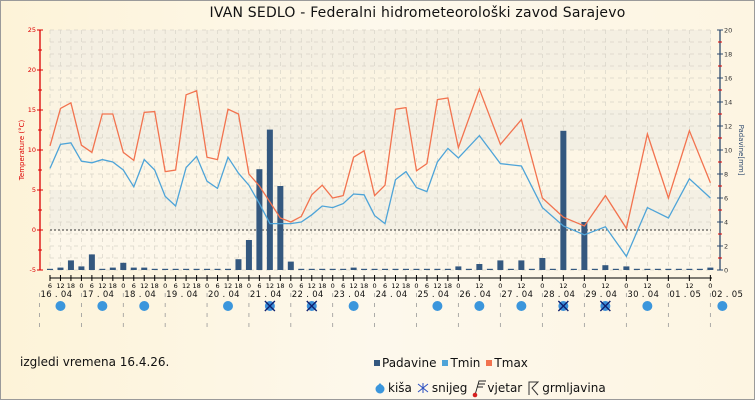 The image size is (755, 400). Describe the element at coordinates (728, 103) in the screenshot. I see `right-axis-tick-label: 14` at that location.